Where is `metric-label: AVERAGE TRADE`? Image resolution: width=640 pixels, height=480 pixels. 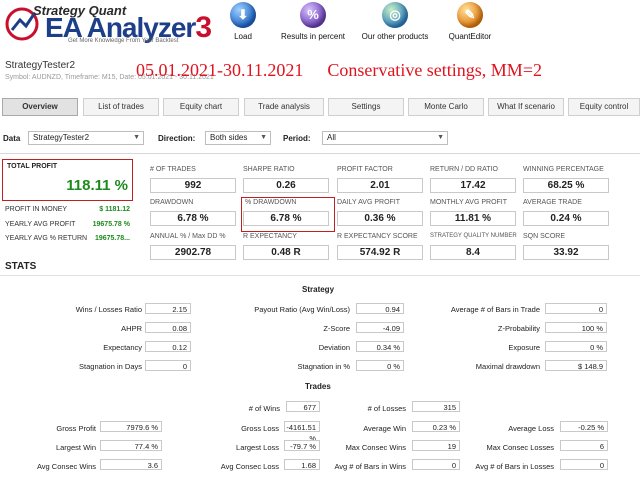 metric-label: AVERAGE TRADE is located at coordinates (552, 202).